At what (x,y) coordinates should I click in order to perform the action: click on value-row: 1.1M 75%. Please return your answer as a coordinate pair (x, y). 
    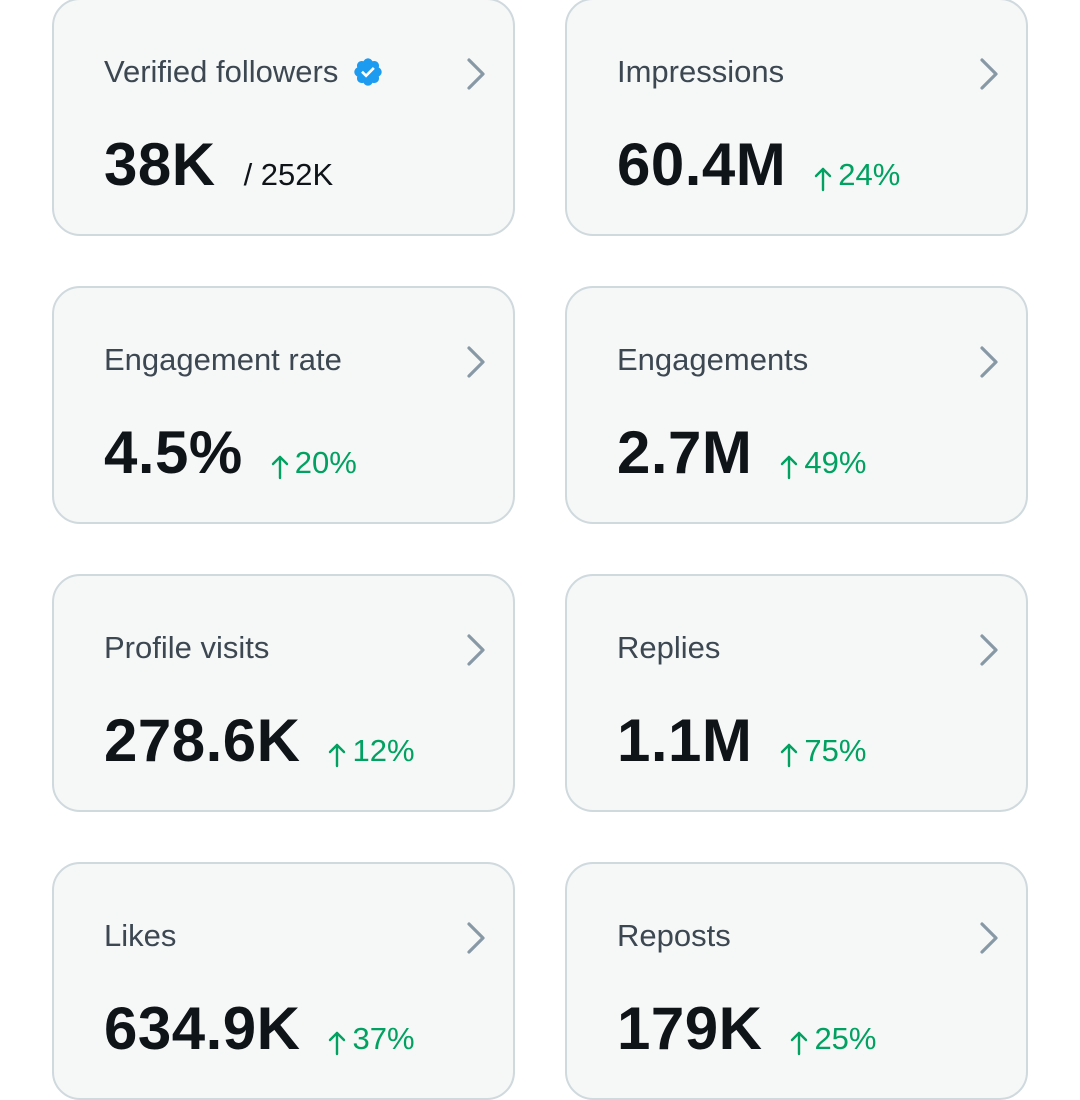
    Looking at the image, I should click on (741, 741).